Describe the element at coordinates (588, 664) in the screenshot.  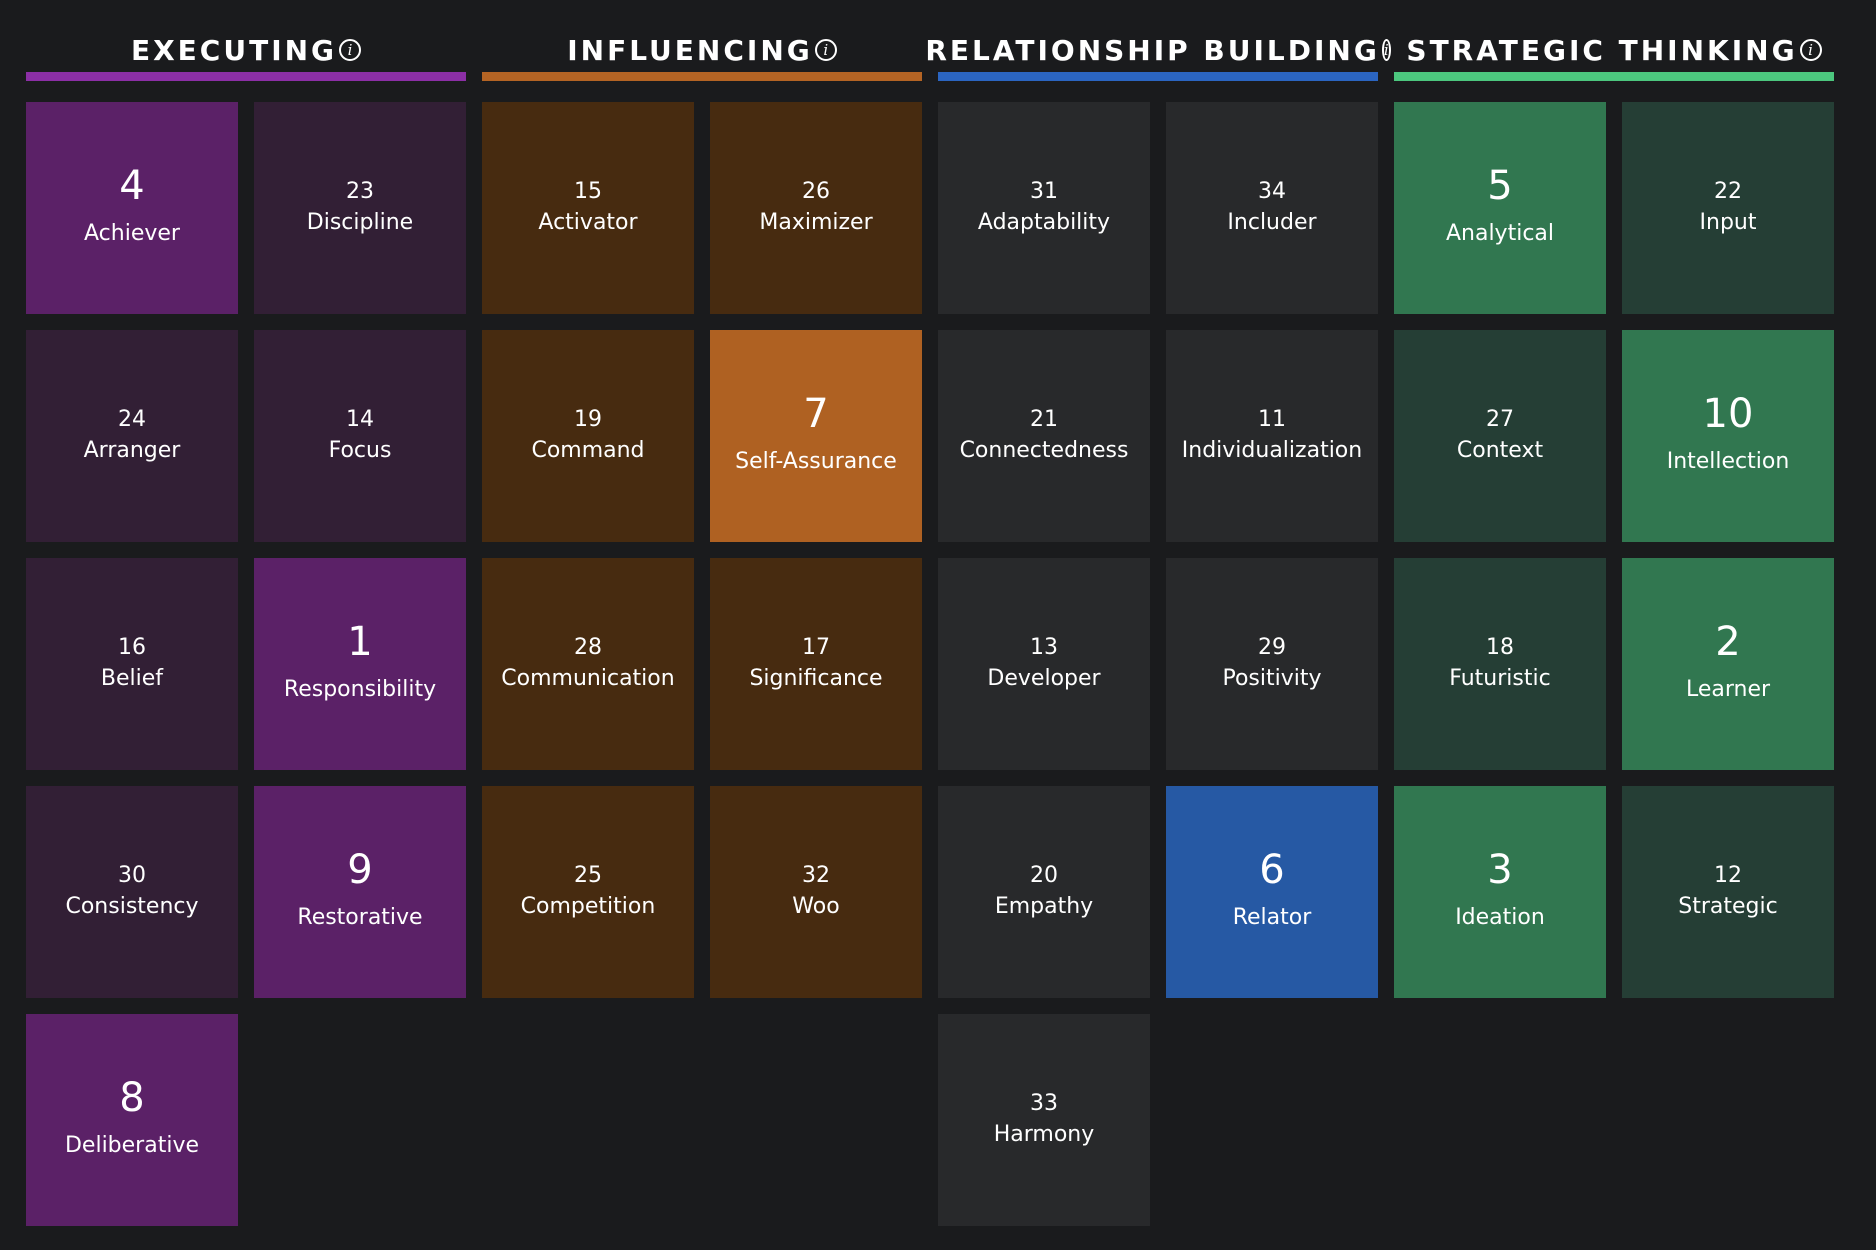
I see `theme-tile-communication: 28 Communication` at that location.